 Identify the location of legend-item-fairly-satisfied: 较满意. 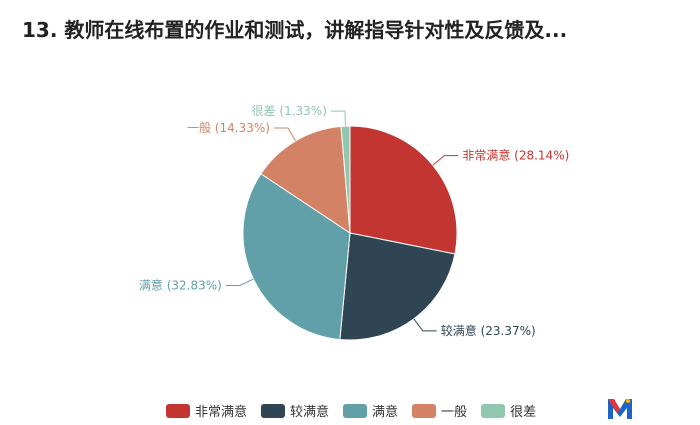
(295, 410).